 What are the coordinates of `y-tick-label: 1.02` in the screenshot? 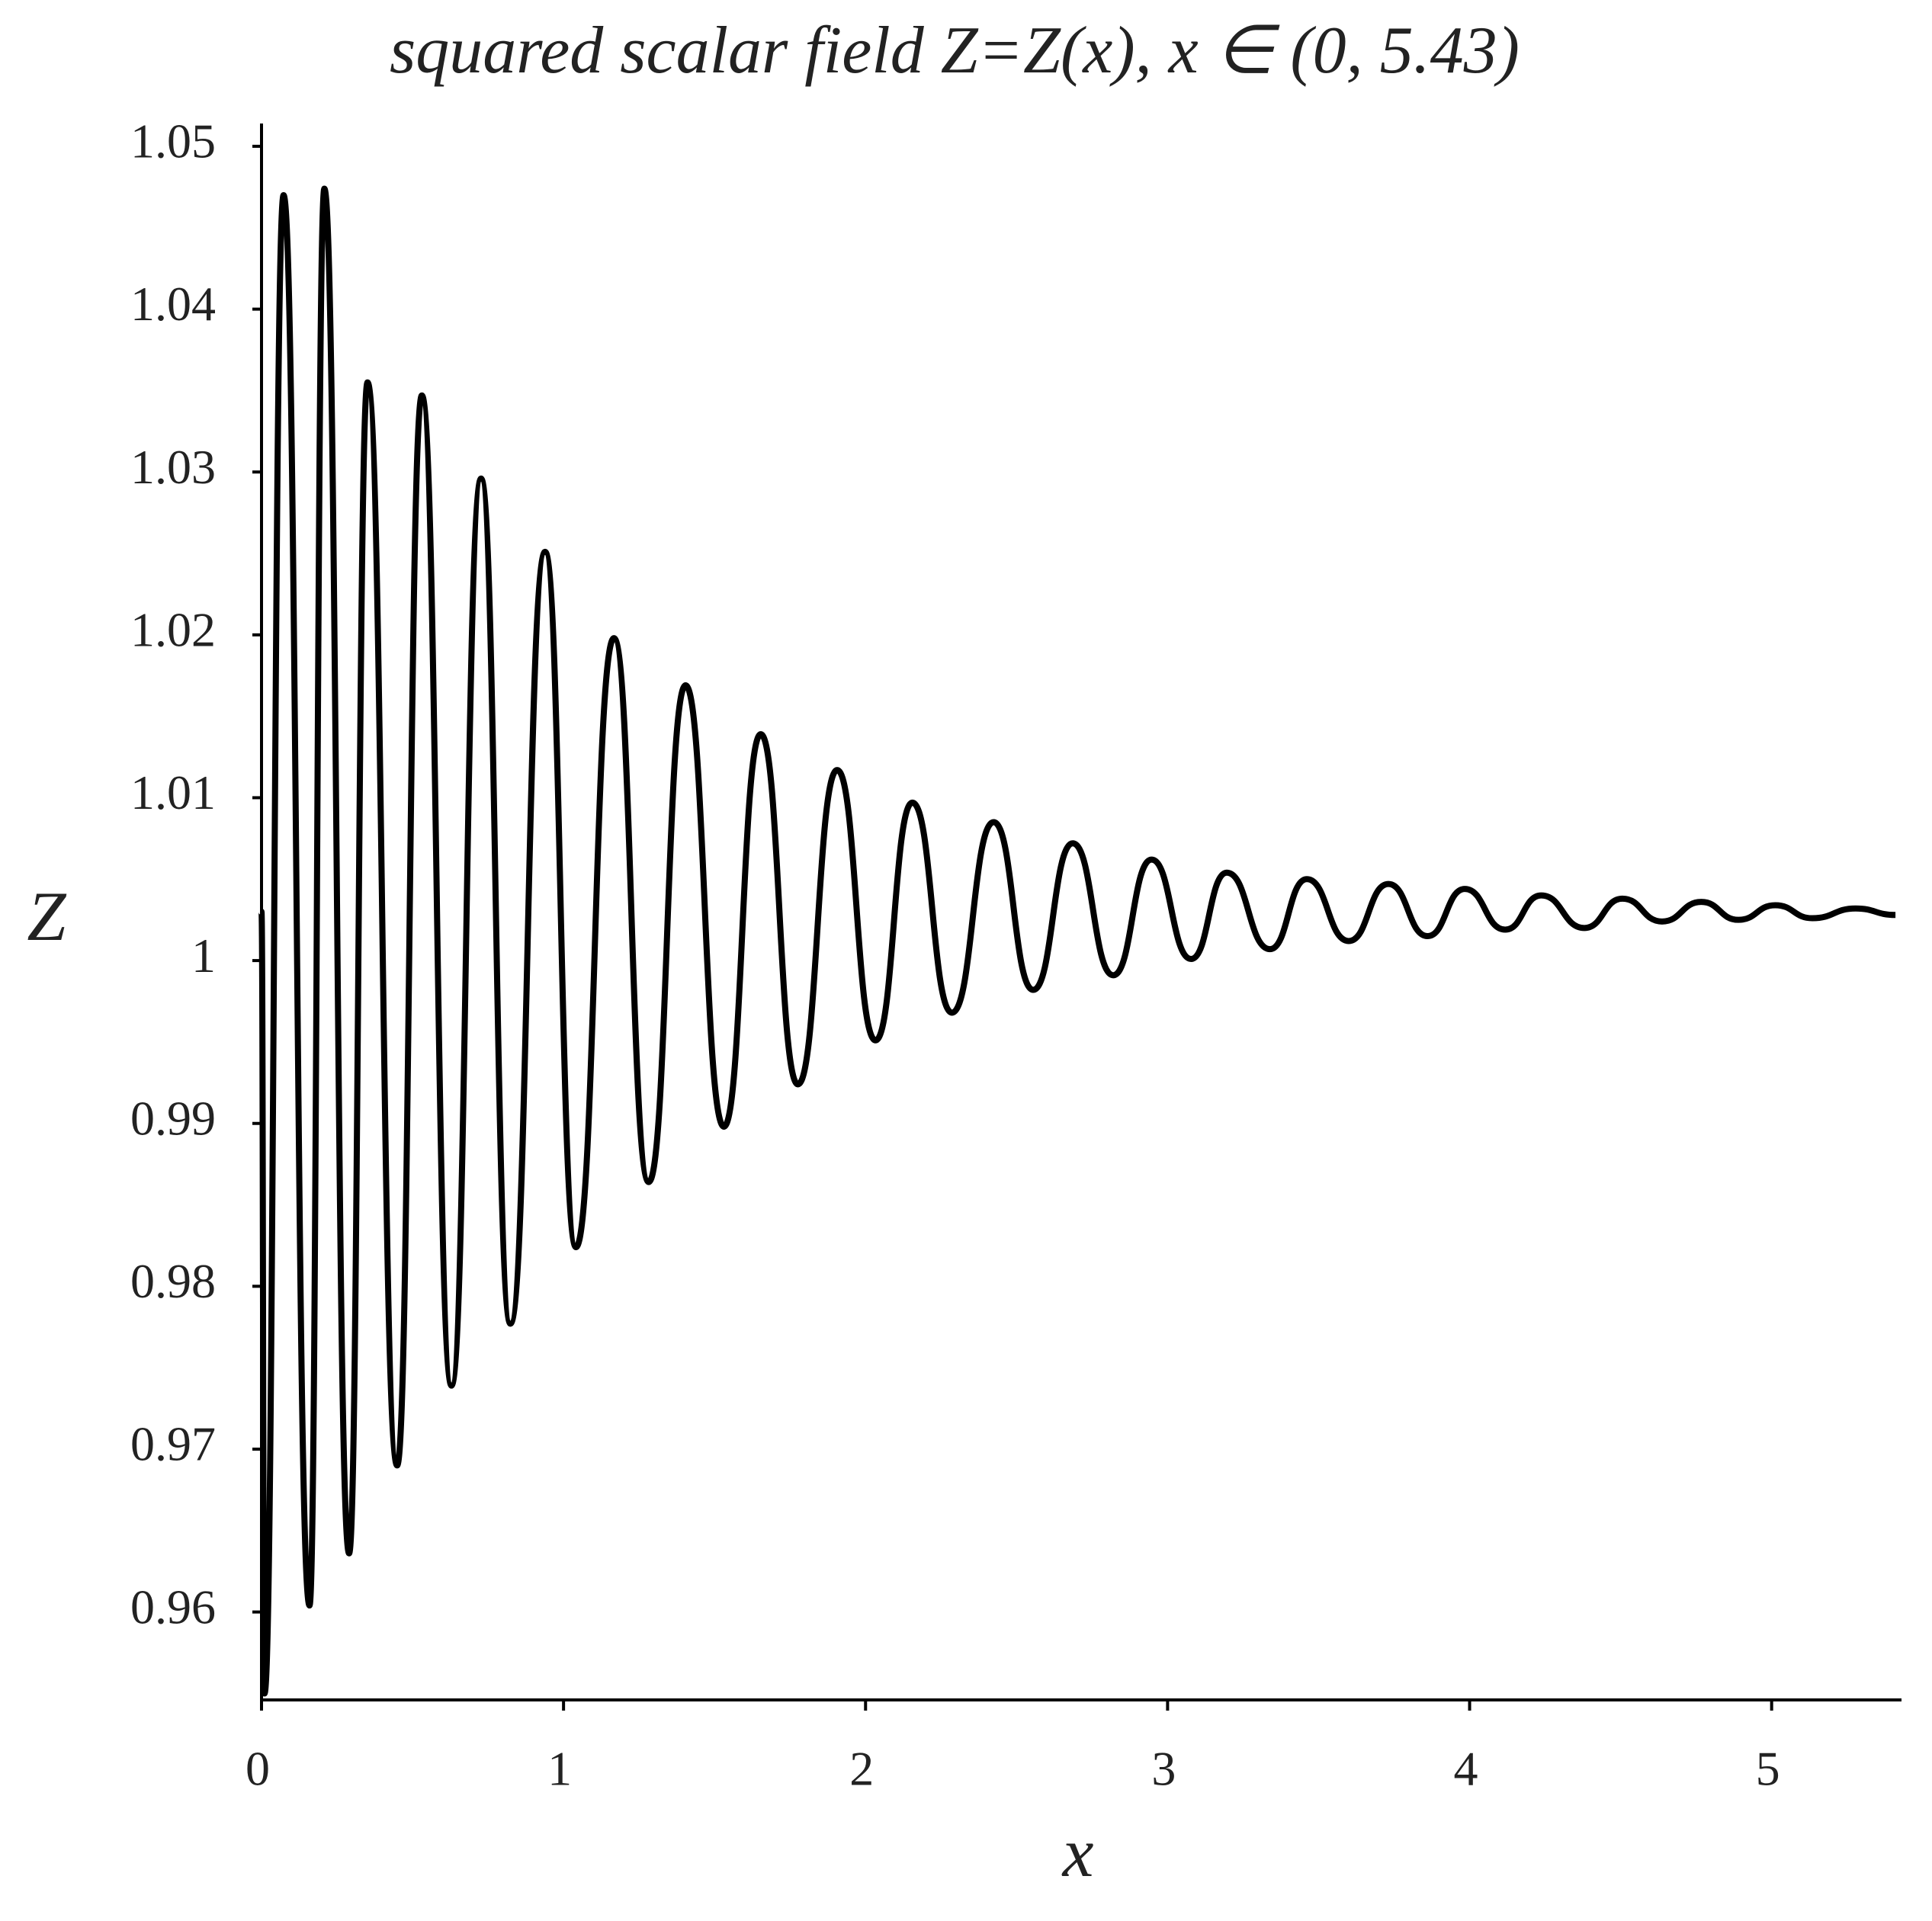 It's located at (173, 630).